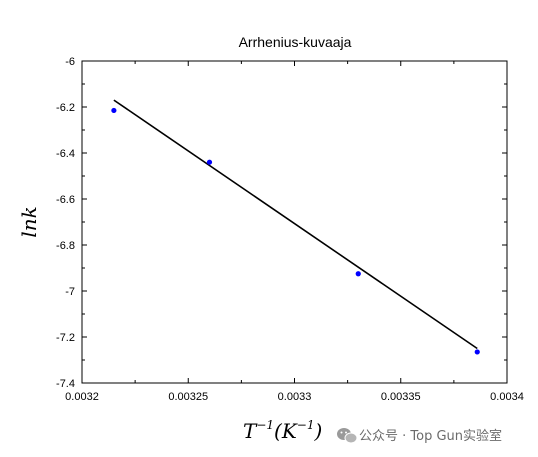  What do you see at coordinates (507, 397) in the screenshot?
I see `x-tick-label: 0.0034` at bounding box center [507, 397].